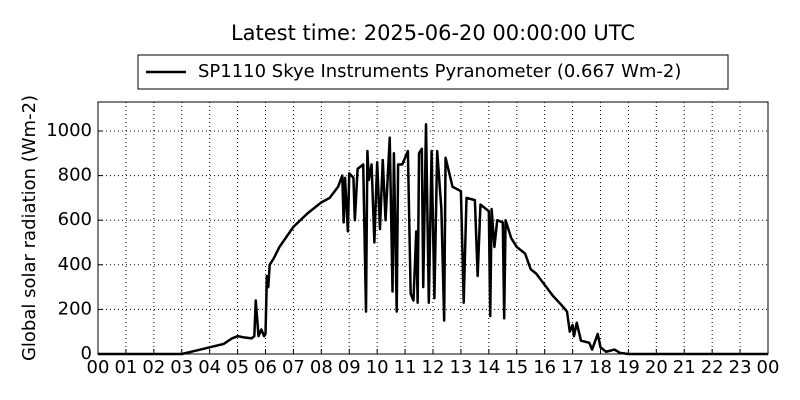 The image size is (800, 400). I want to click on x-tick-label: 09, so click(349, 367).